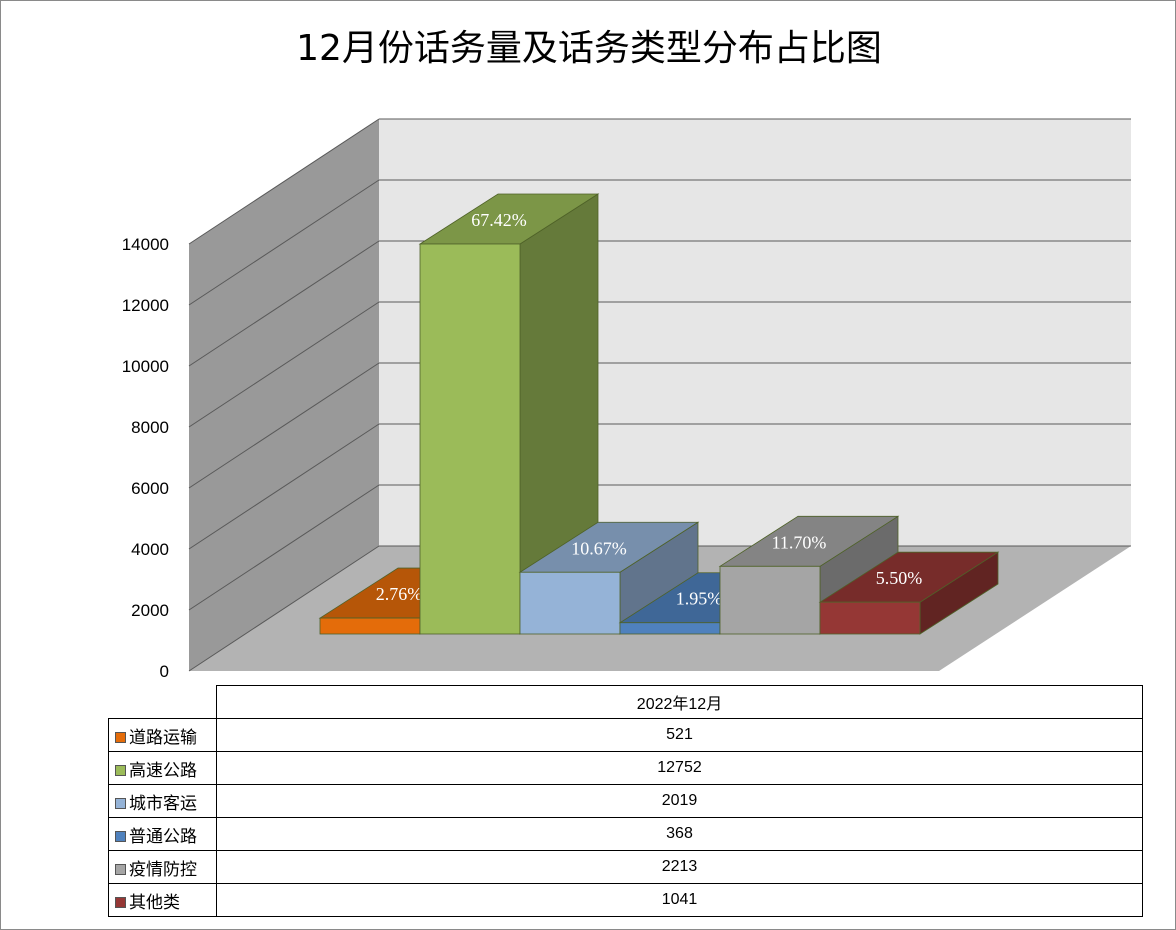 This screenshot has width=1176, height=930. I want to click on legend-entry: 疫情防控, so click(162, 867).